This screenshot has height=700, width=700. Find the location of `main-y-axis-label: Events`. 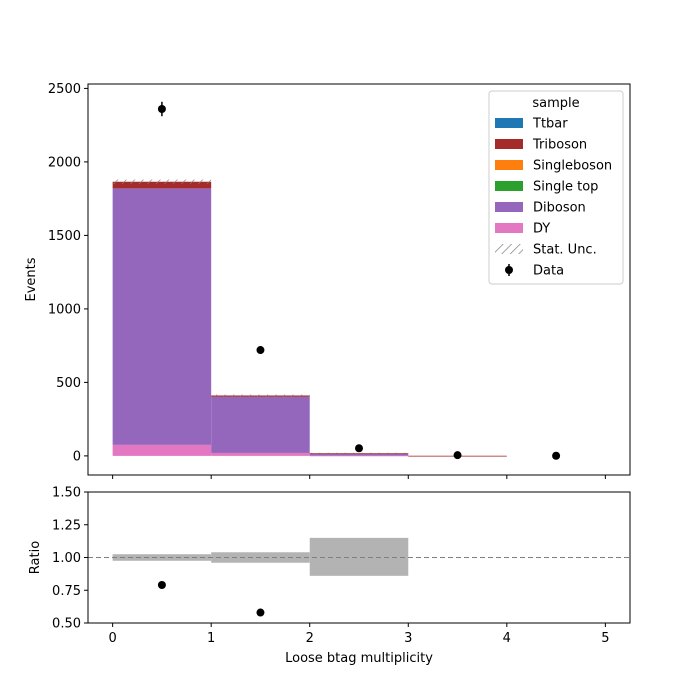

main-y-axis-label: Events is located at coordinates (31, 279).